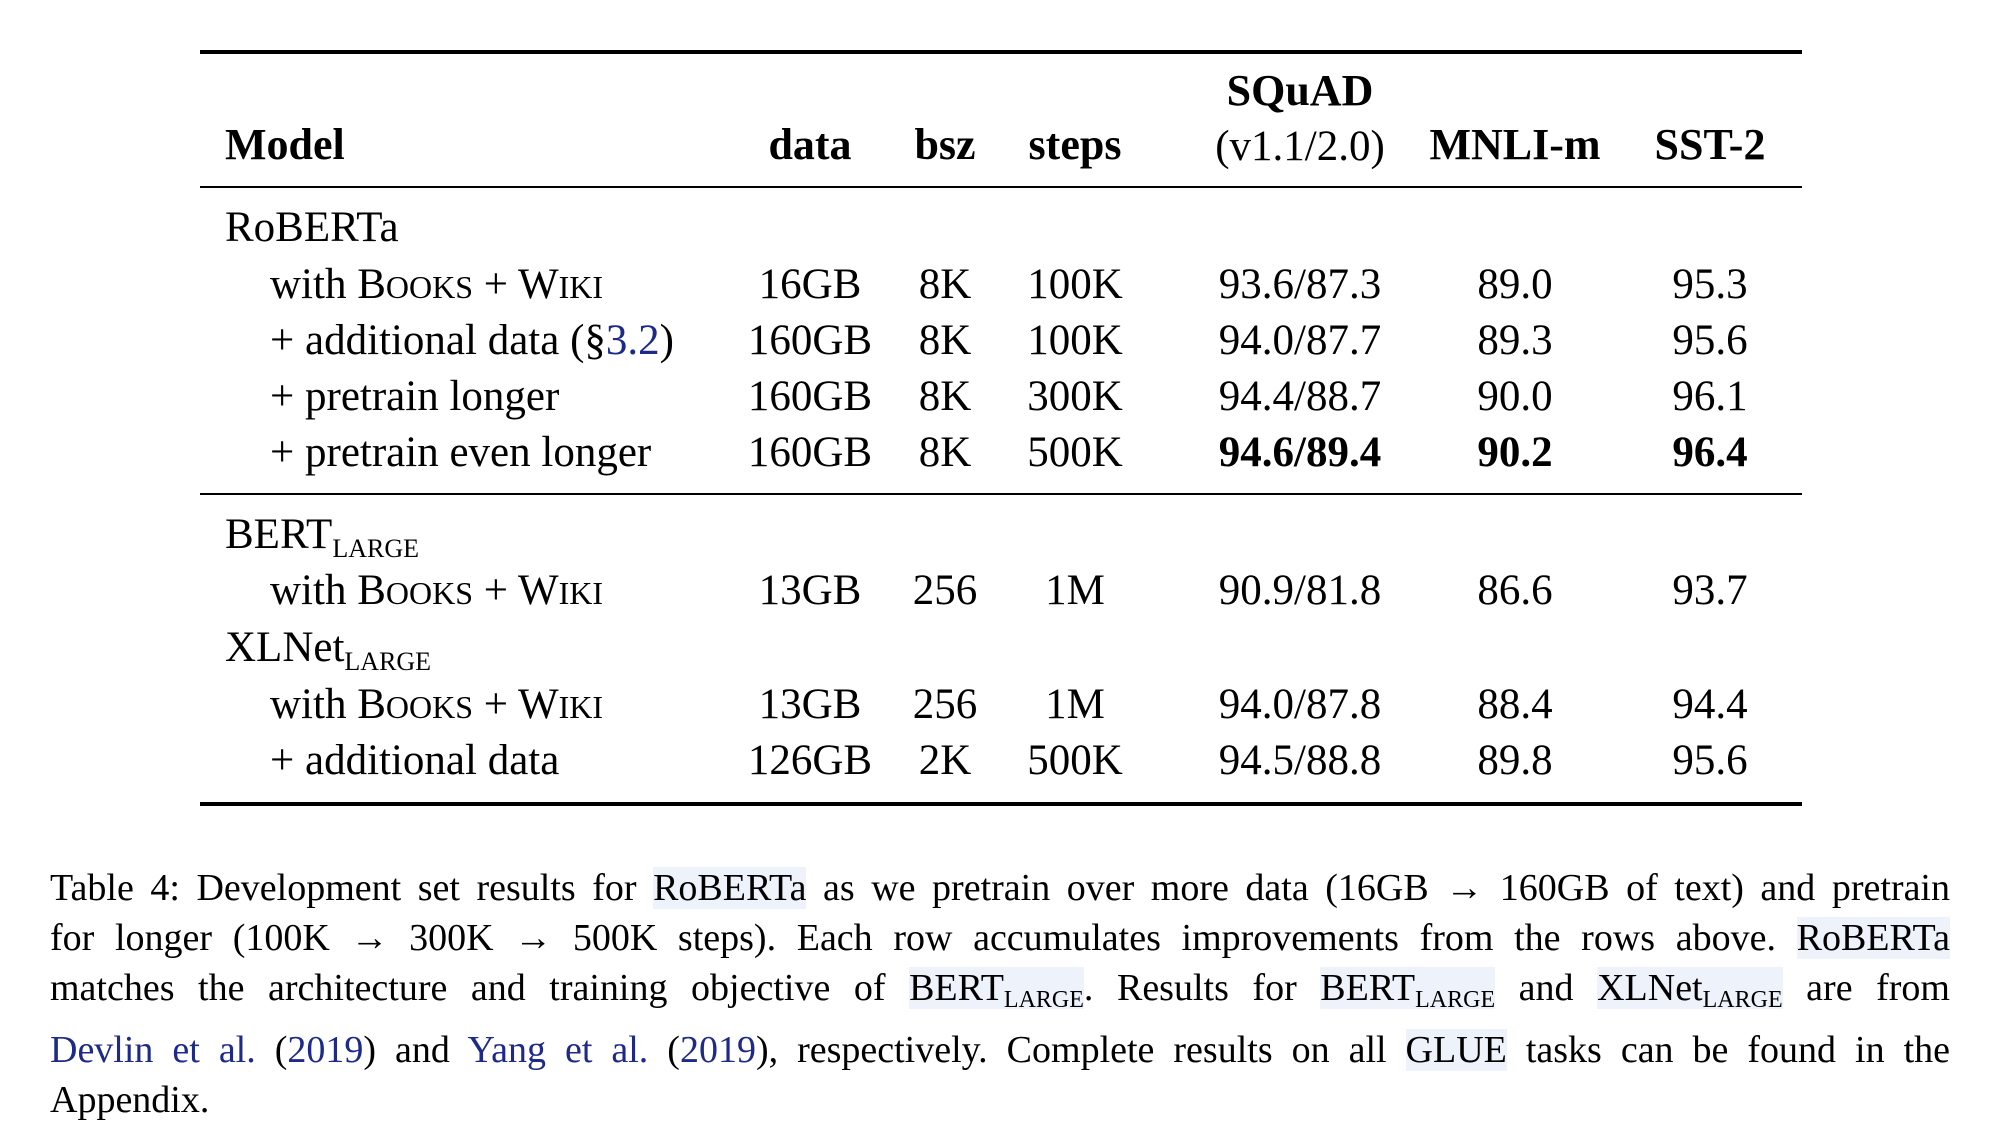  Describe the element at coordinates (325, 1050) in the screenshot. I see `devlin-year-link: 2019` at that location.